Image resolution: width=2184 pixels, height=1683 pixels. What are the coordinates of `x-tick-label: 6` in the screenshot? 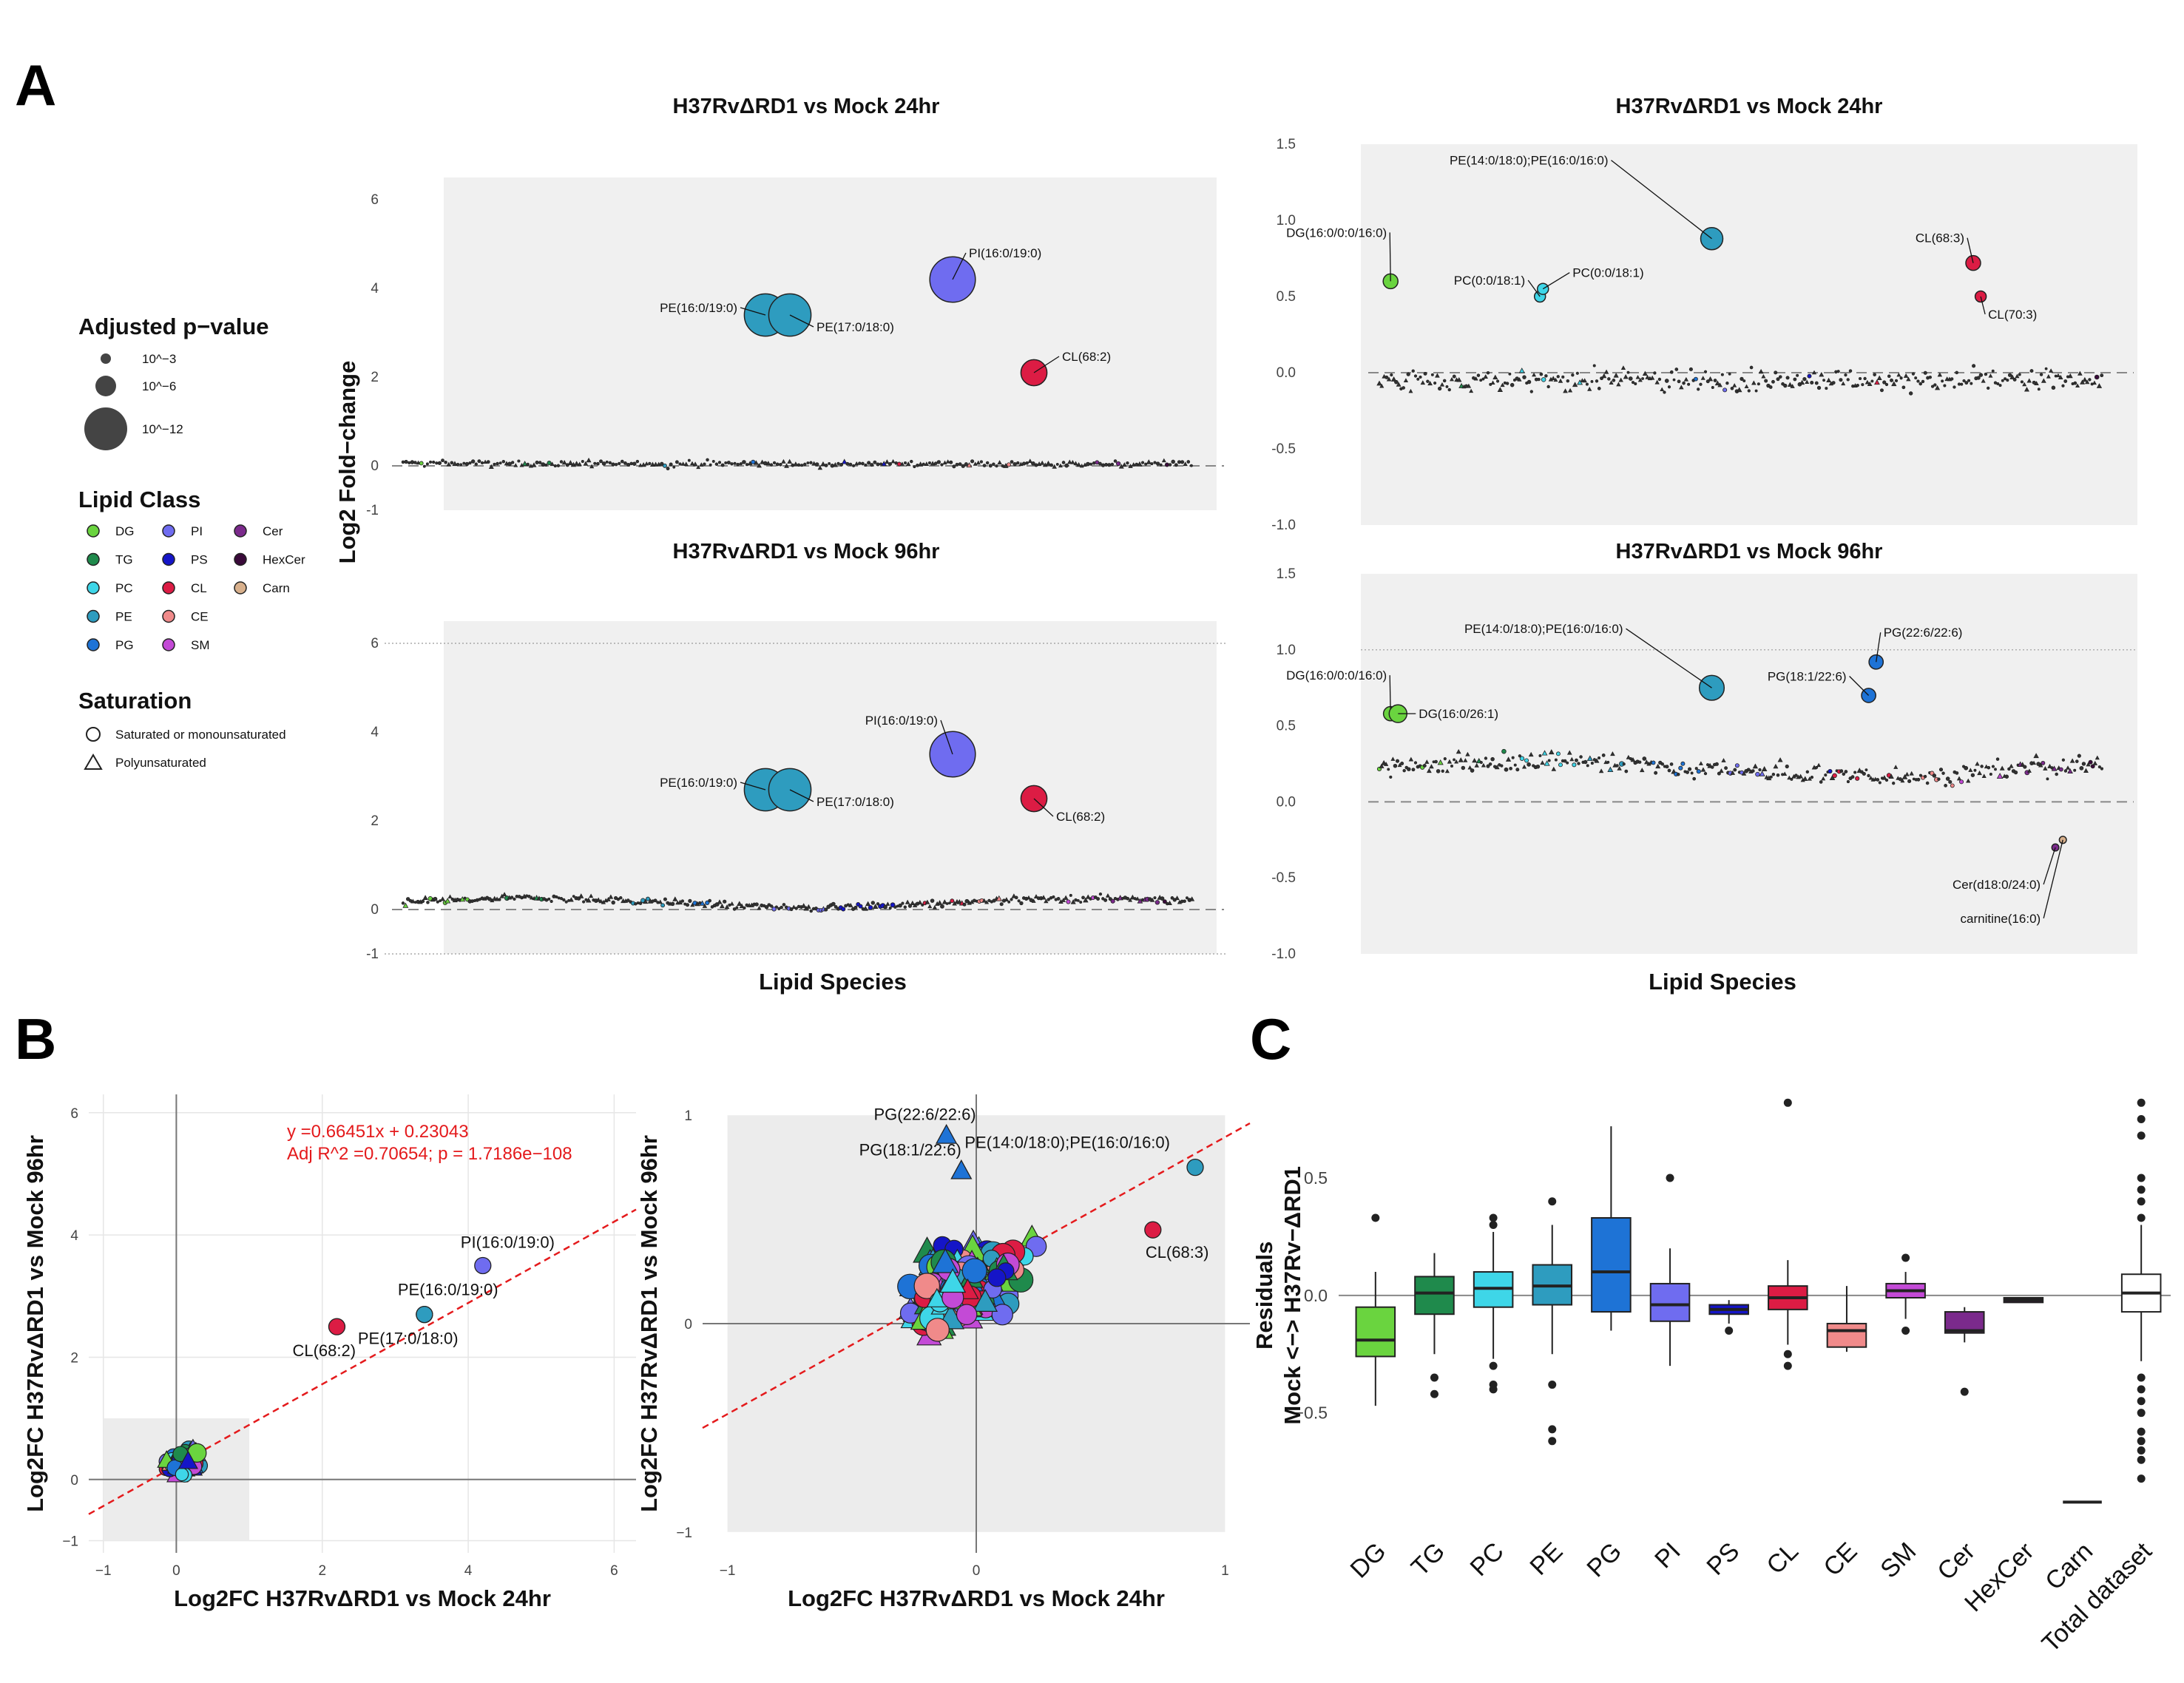 It's located at (614, 1571).